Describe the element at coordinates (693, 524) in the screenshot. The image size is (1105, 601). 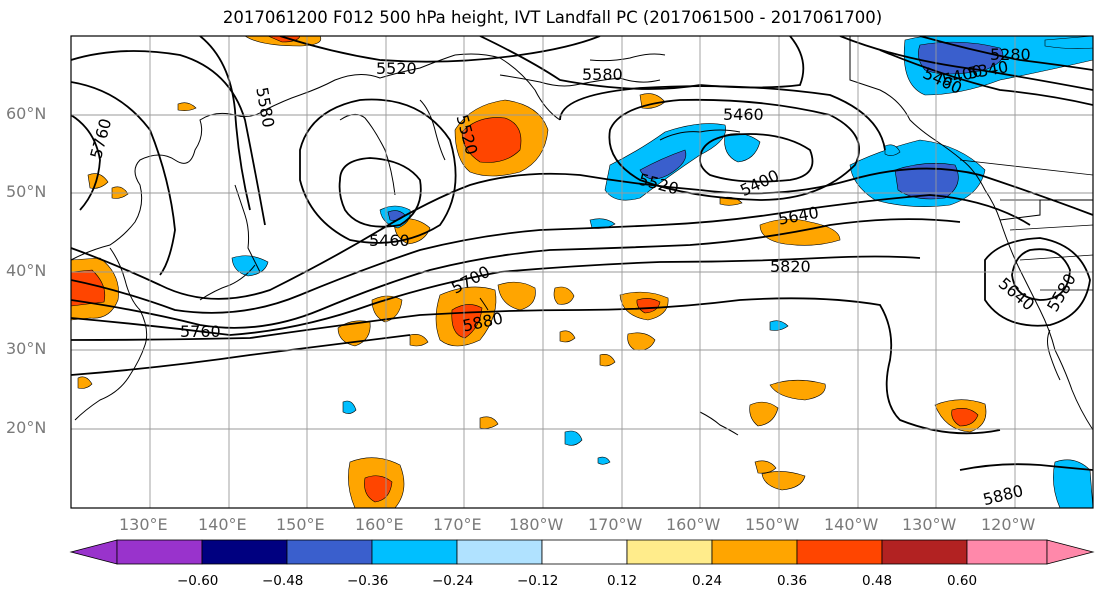
I see `longitude-label: 160°W` at that location.